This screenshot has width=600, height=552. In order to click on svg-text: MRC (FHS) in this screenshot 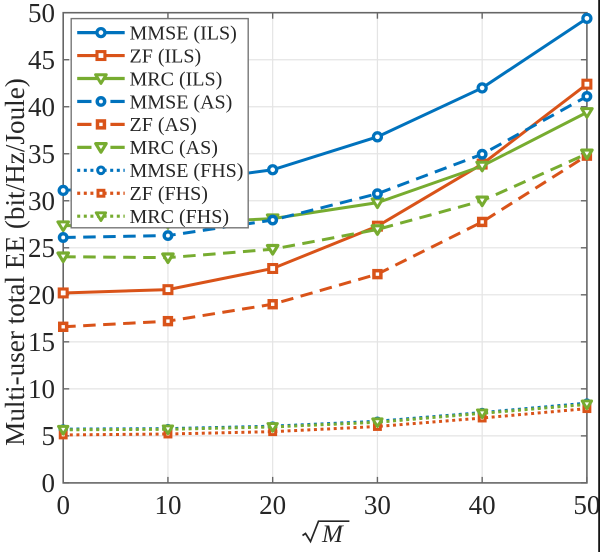, I will do `click(179, 217)`.